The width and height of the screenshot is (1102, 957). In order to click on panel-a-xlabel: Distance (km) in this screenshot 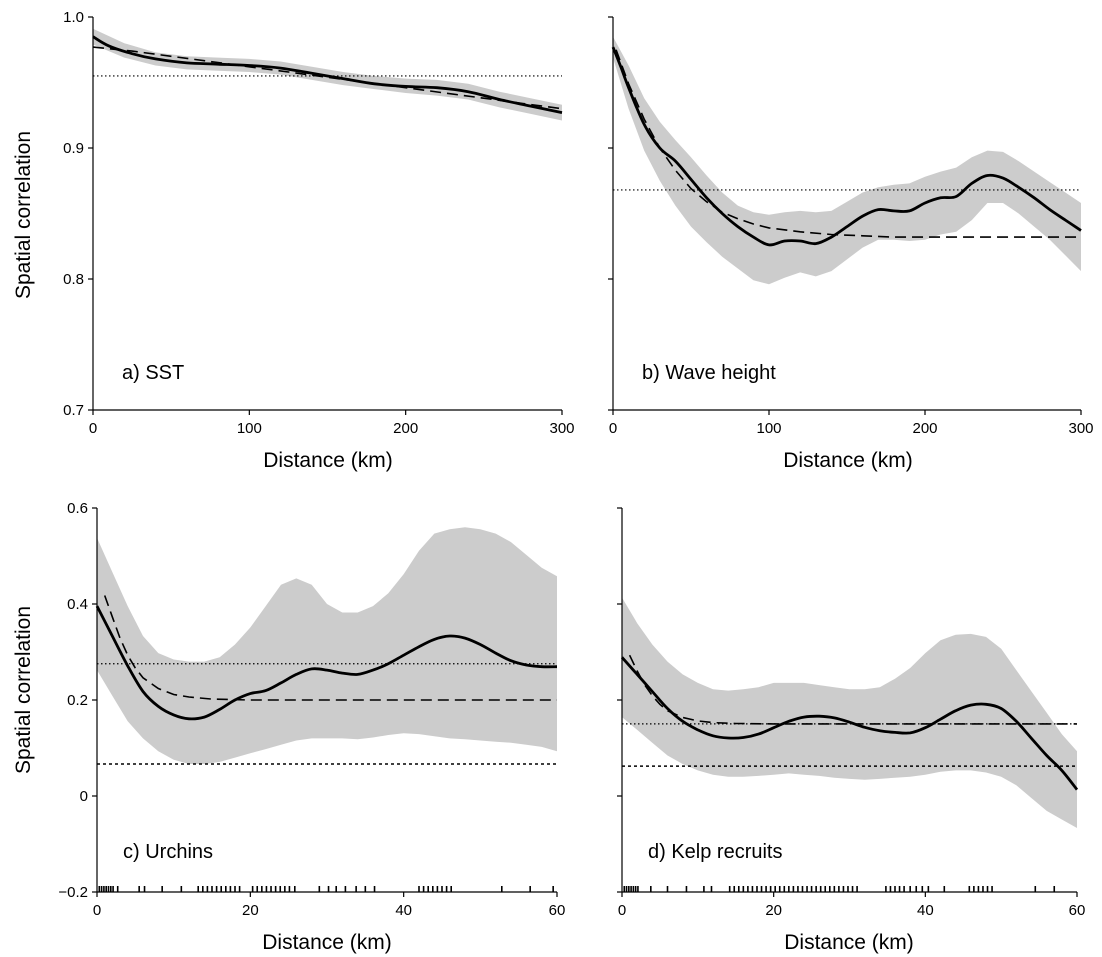, I will do `click(328, 460)`.